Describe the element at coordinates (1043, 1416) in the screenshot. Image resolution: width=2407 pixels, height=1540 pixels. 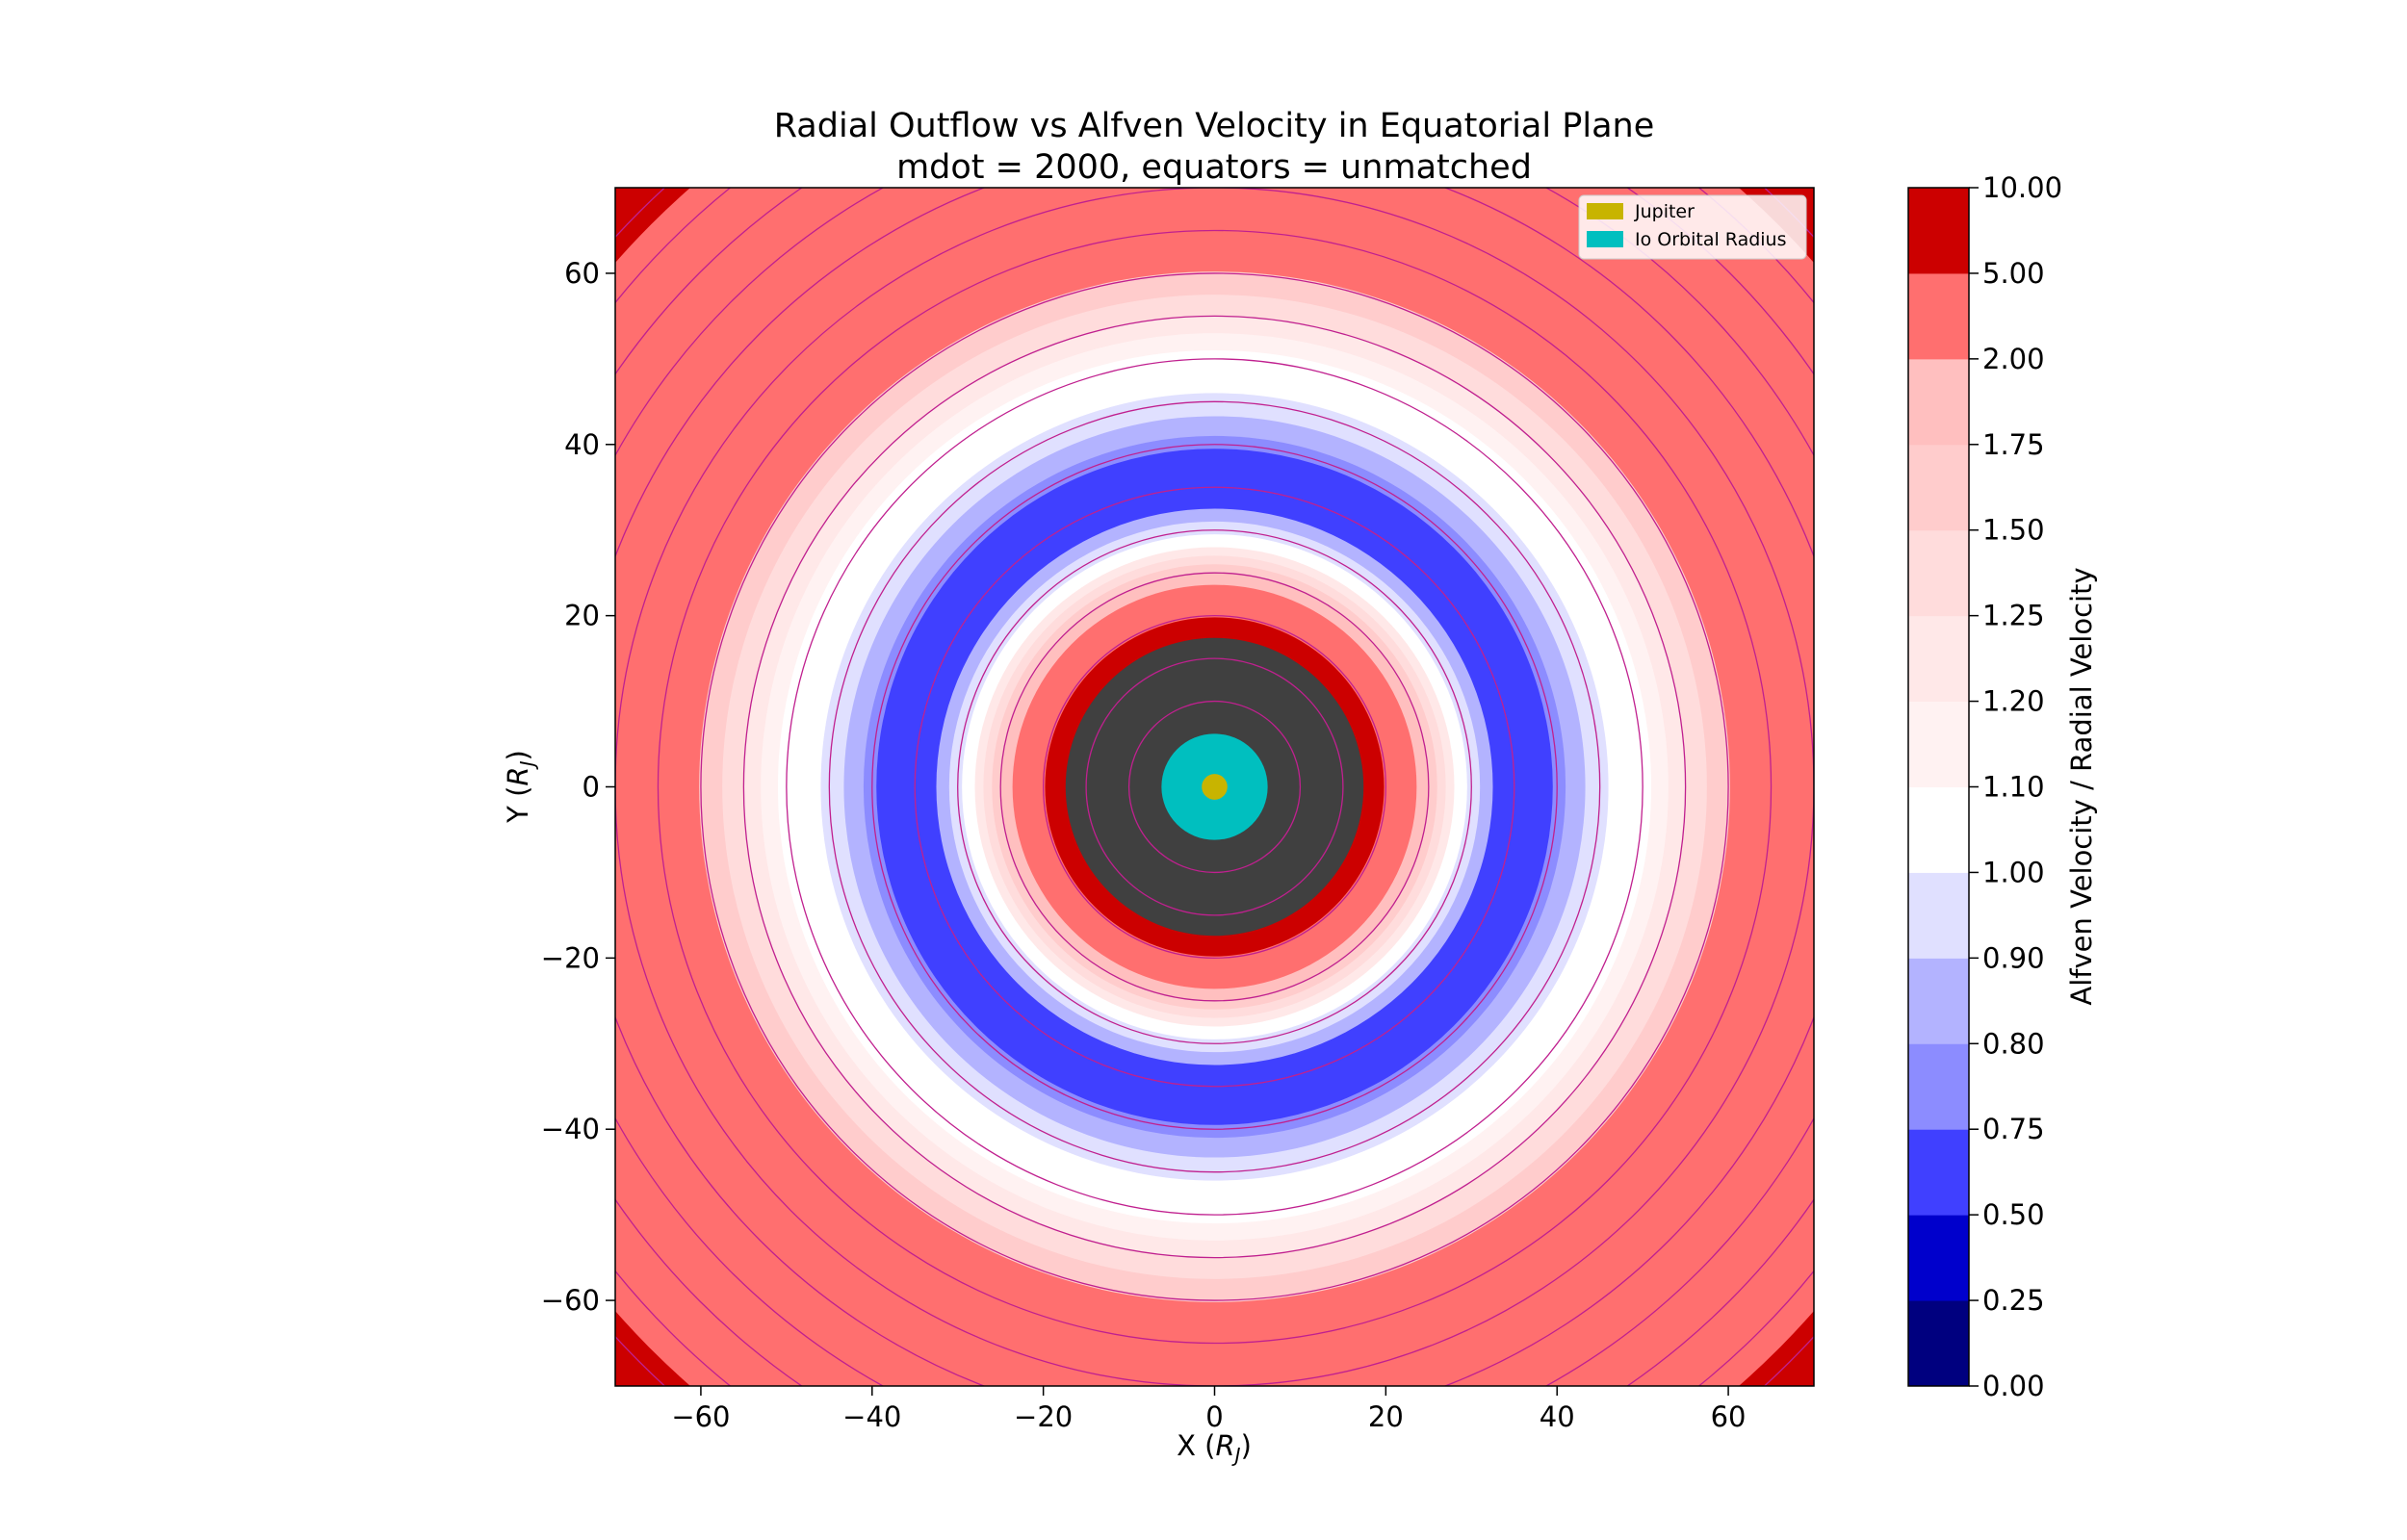
I see `x-tick-label: −20` at that location.